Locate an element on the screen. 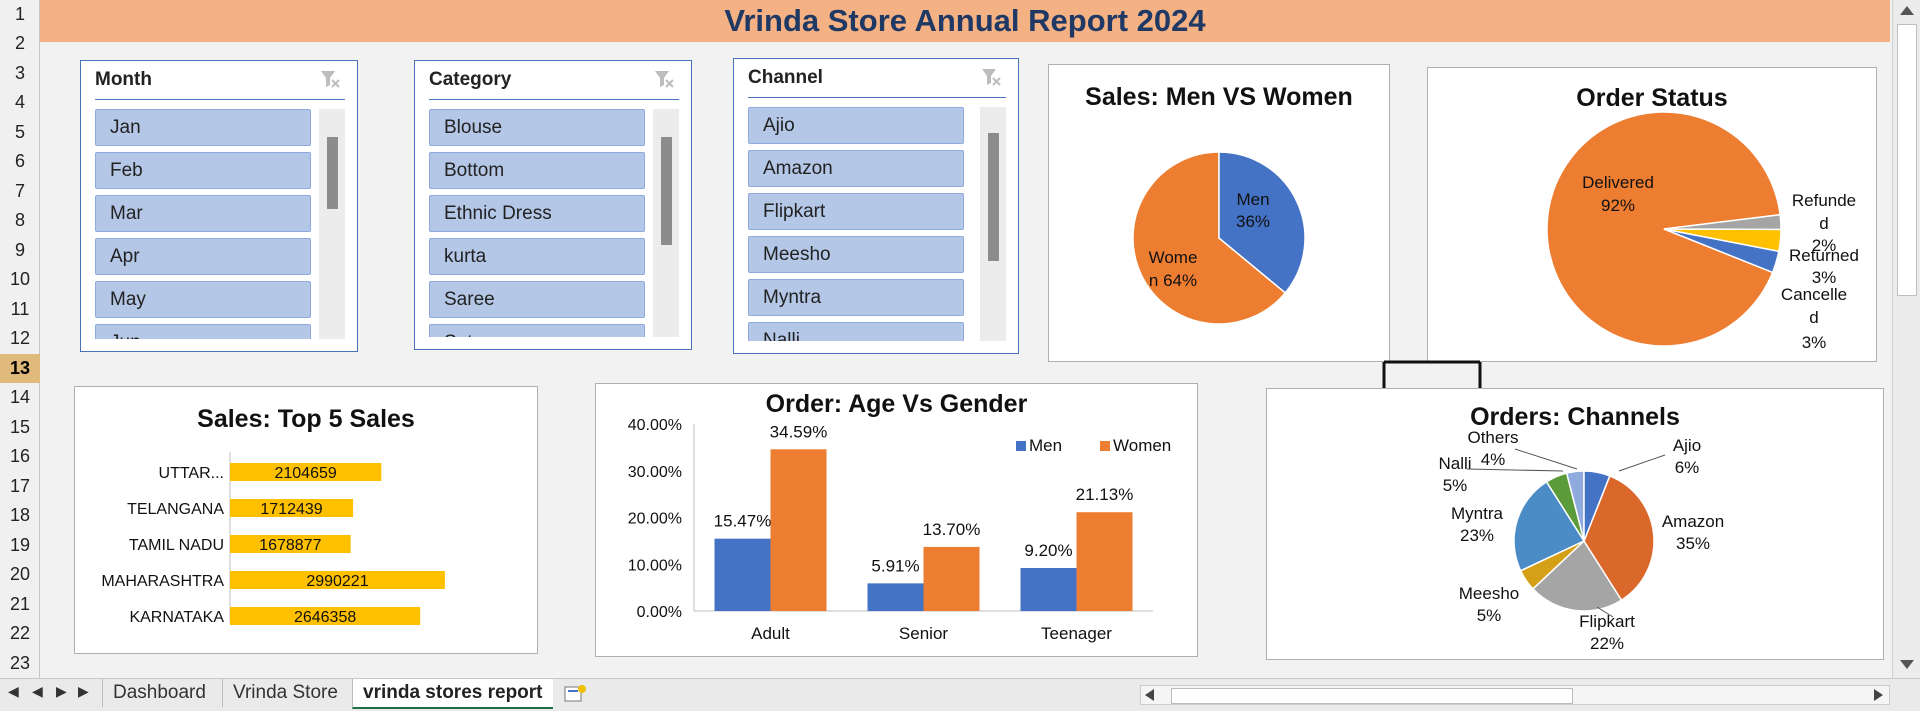 This screenshot has width=1920, height=711. chart-title: Sales: Men VS Women is located at coordinates (1219, 97).